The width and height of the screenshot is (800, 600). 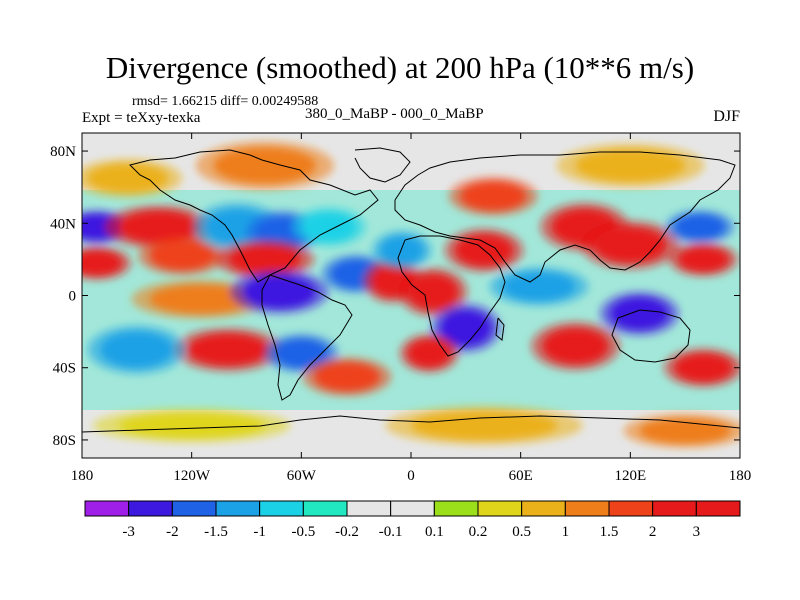 What do you see at coordinates (382, 165) in the screenshot?
I see `coastline-greenland` at bounding box center [382, 165].